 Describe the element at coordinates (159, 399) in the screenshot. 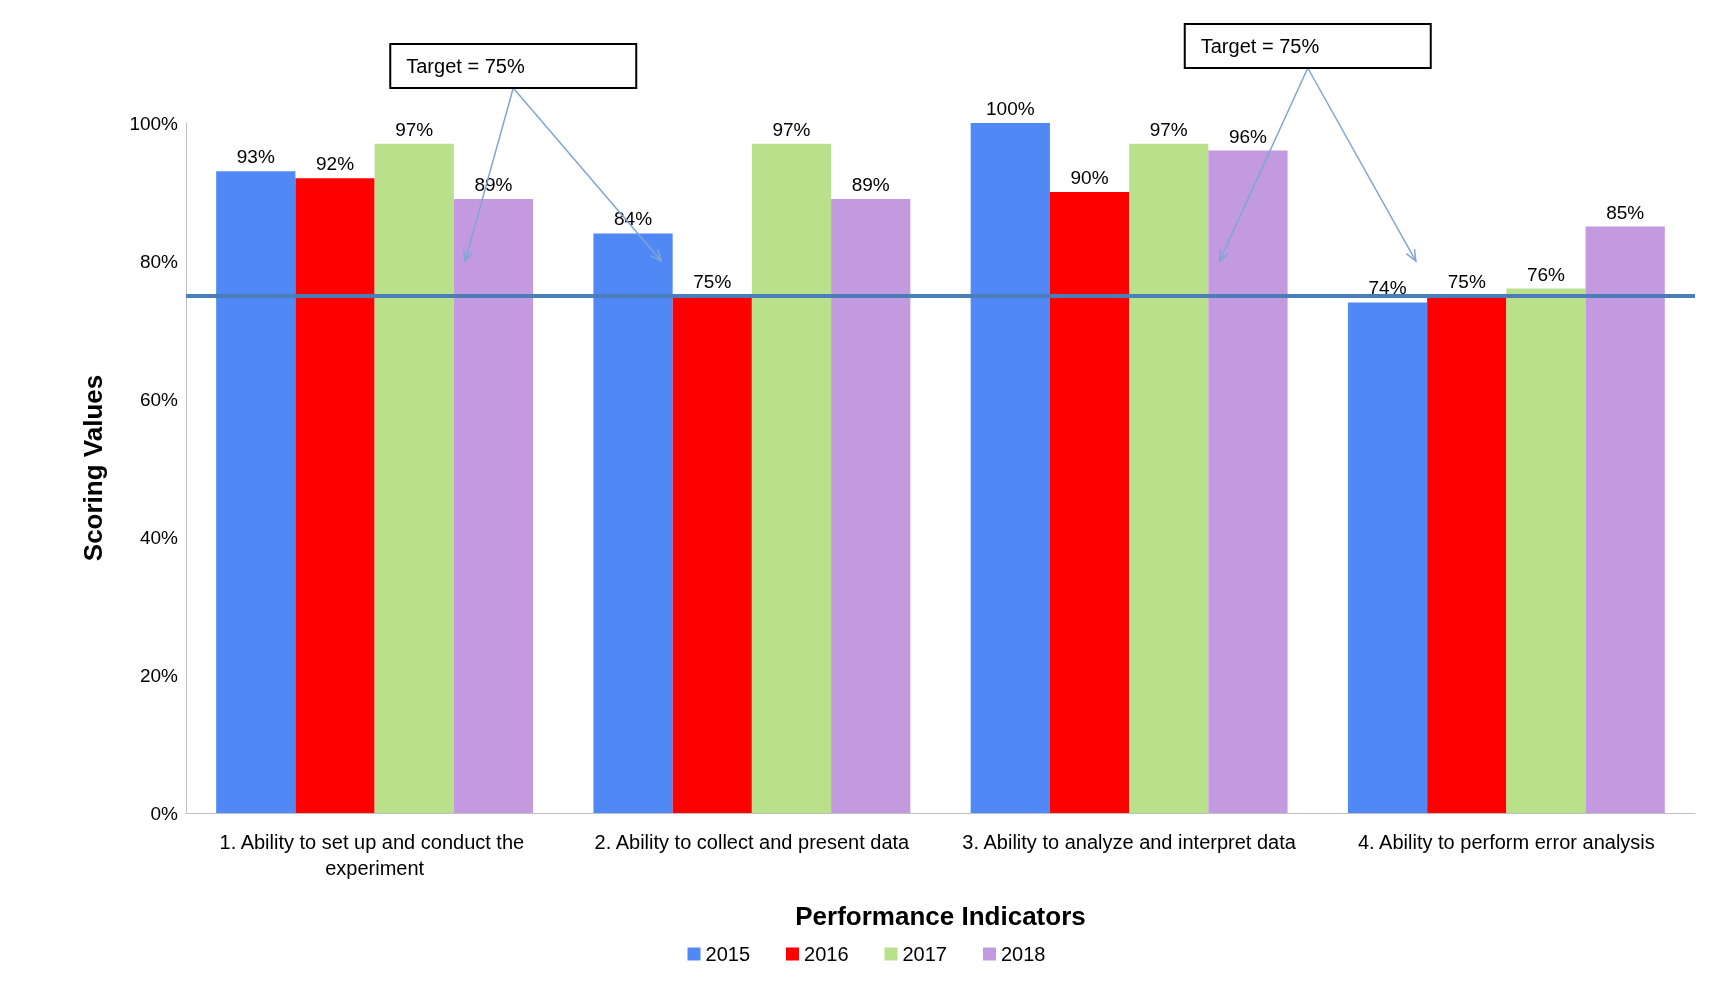

I see `y-tick-label: 60%` at that location.